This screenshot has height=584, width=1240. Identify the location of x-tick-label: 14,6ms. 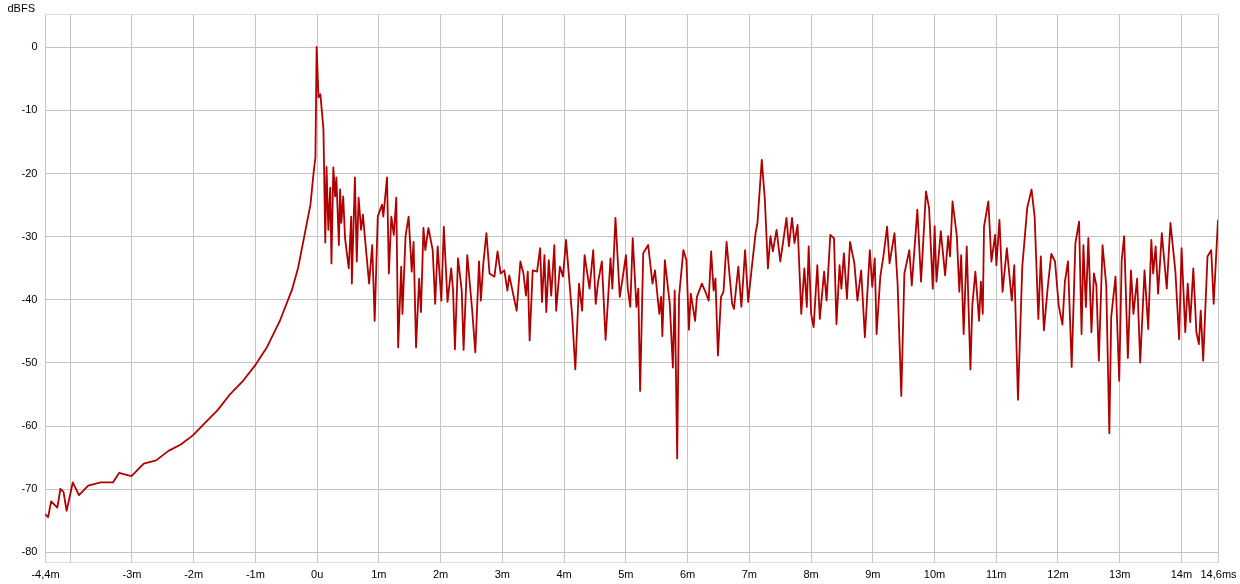
(1219, 573).